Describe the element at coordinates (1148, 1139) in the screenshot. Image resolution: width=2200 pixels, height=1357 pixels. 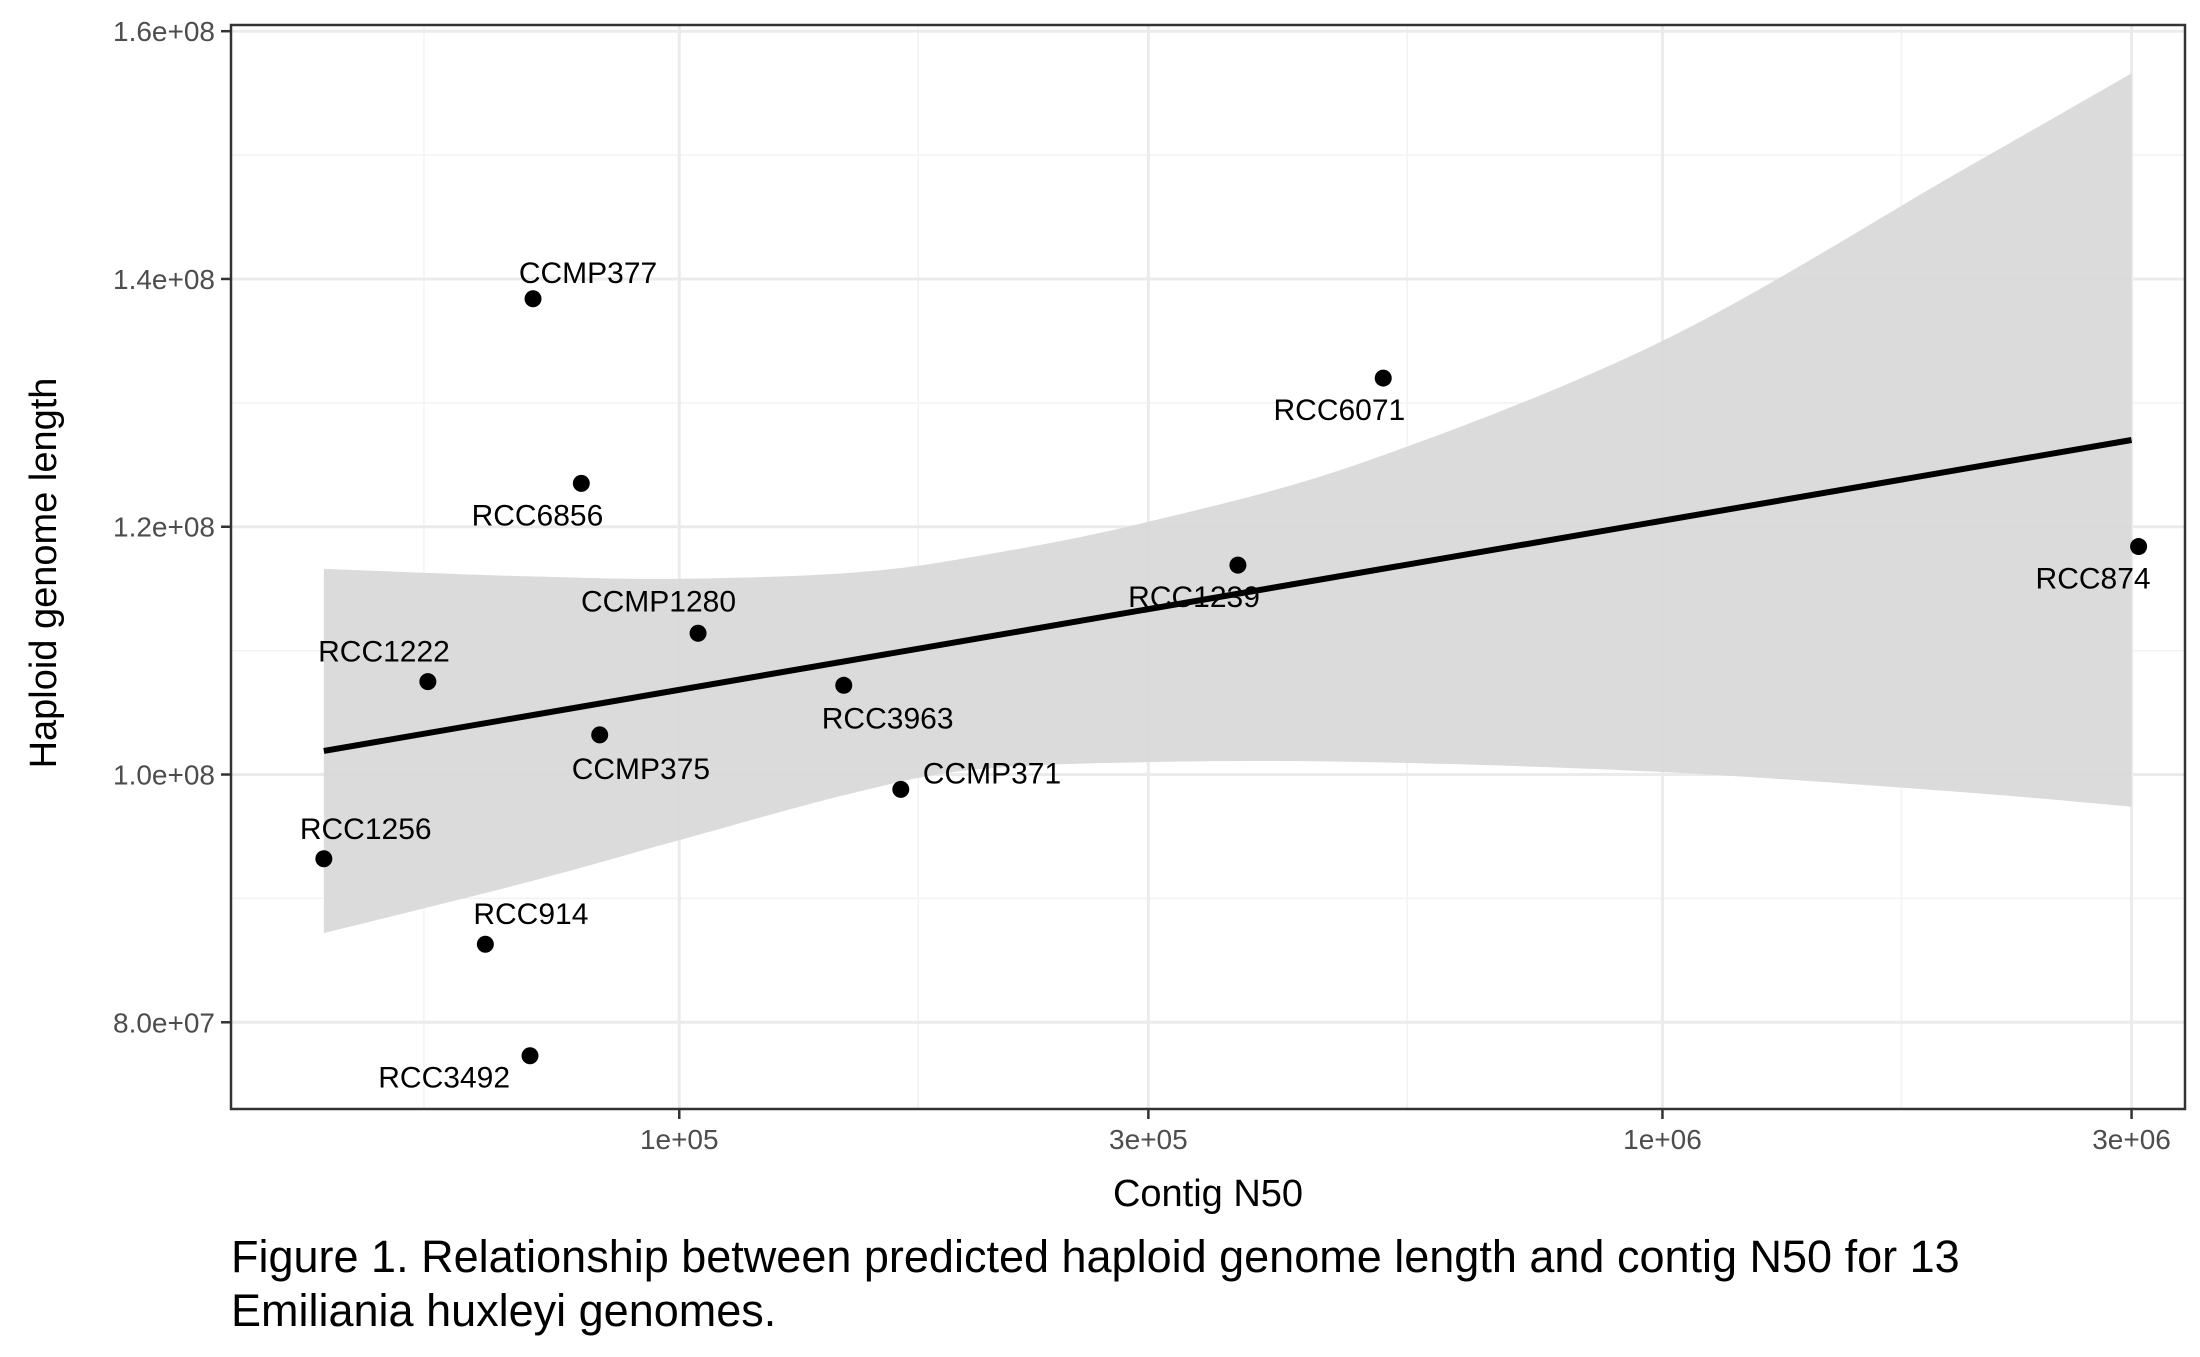
I see `x-tick-label: 3e+05` at that location.